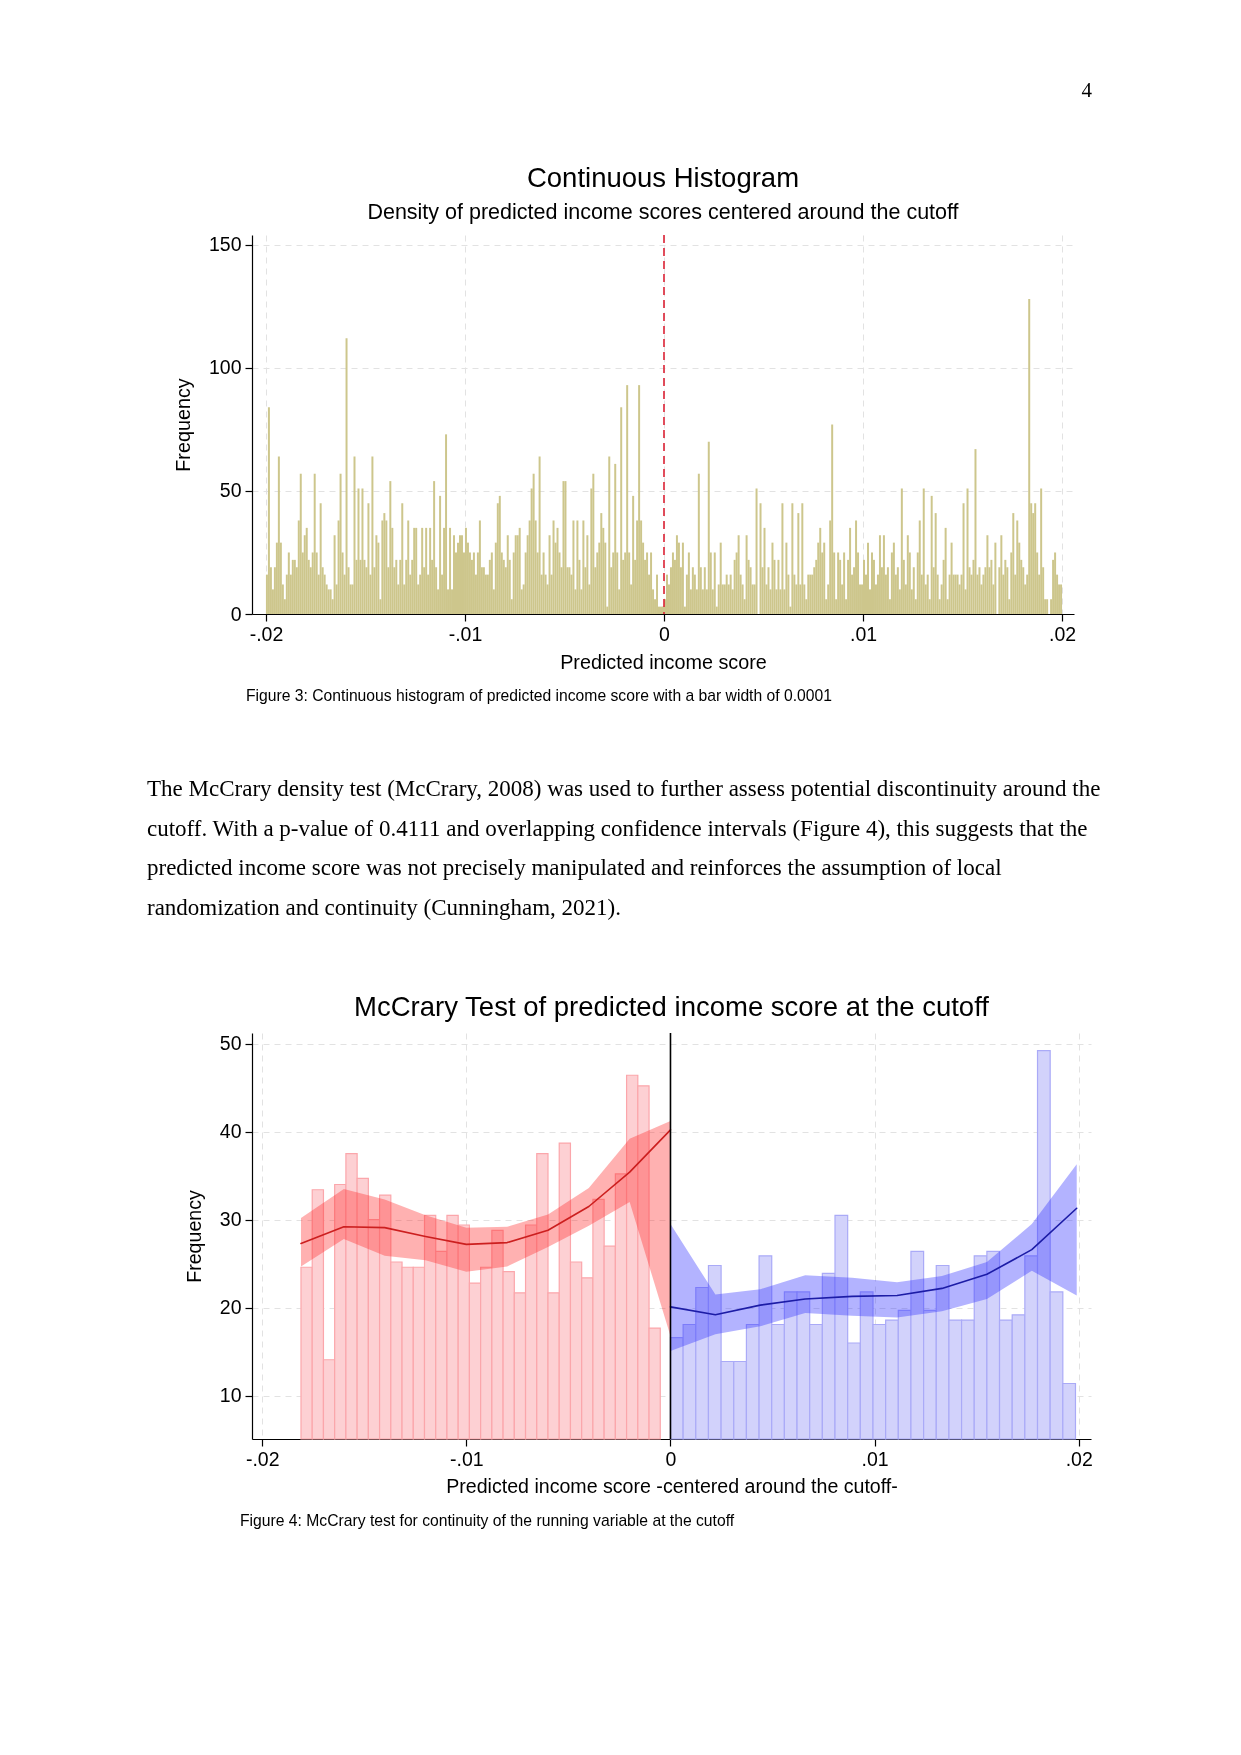 The width and height of the screenshot is (1241, 1755). Describe the element at coordinates (624, 848) in the screenshot. I see `text: The McCrary density test (McCrary, 2008) was used to further assess potential discontinuity around the cutoff. With a p-value of 0.4111 and overlapping confidence intervals (Figure 4), this suggests that the predicted income score was not precisely manipulated and reinforces the assumption of local randomization and continuity (Cunningham, 2021).` at that location.